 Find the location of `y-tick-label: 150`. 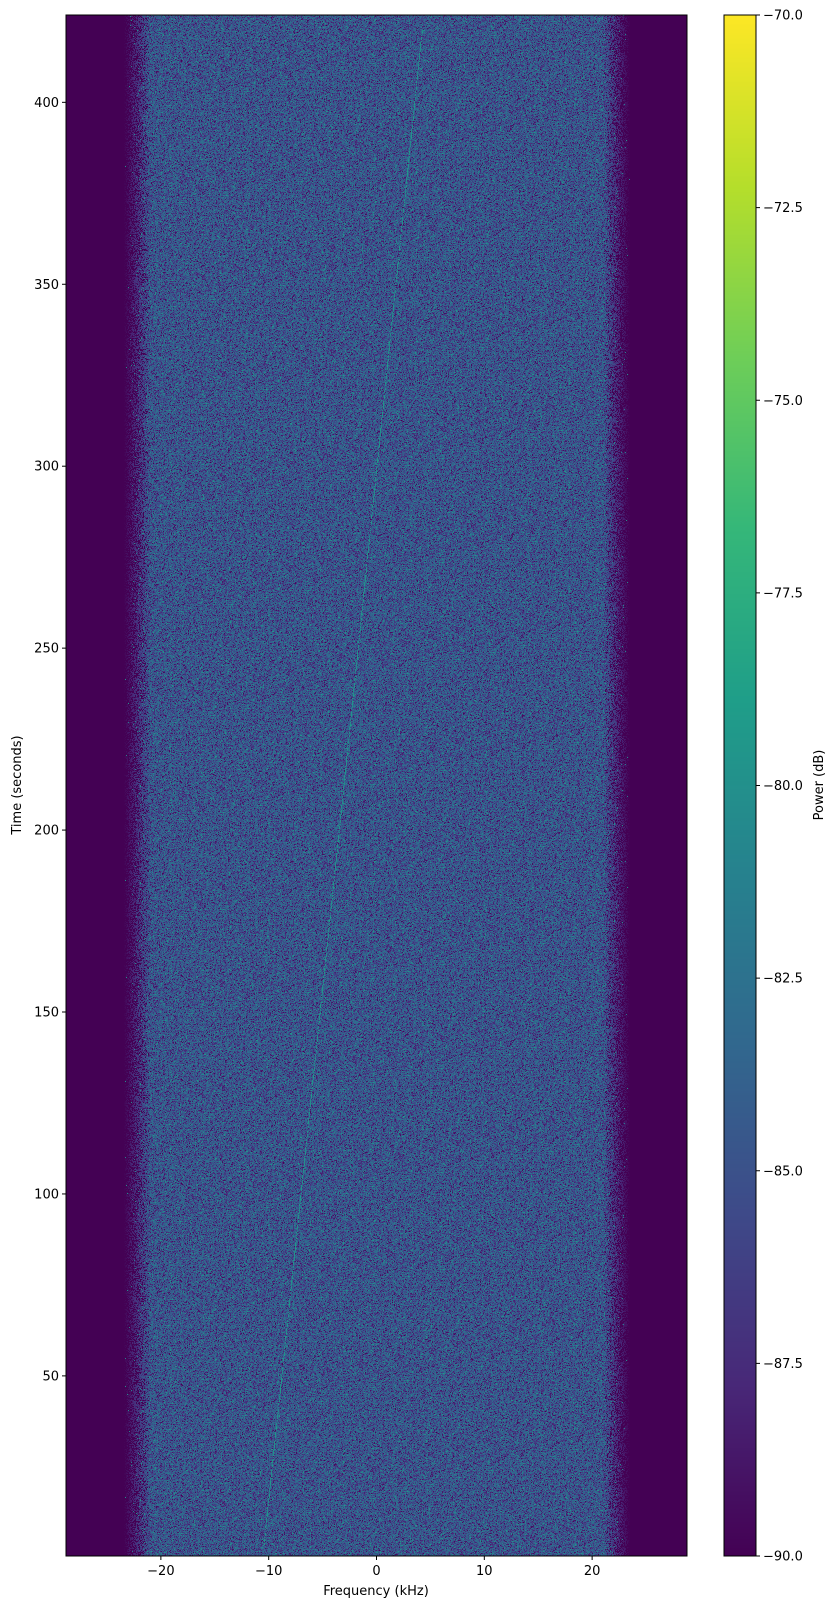

y-tick-label: 150 is located at coordinates (46, 1013).